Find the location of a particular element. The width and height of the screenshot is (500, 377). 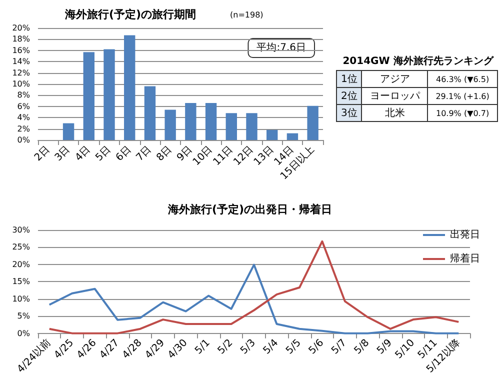

y-tick-label: 30% is located at coordinates (21, 230).